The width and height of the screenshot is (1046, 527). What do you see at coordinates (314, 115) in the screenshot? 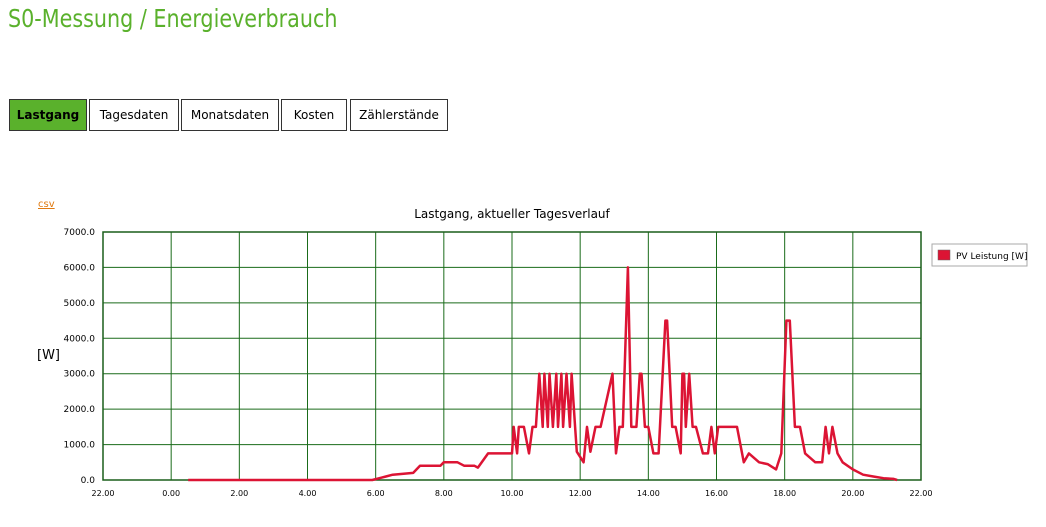
I see `tab-kosten: Kosten` at bounding box center [314, 115].